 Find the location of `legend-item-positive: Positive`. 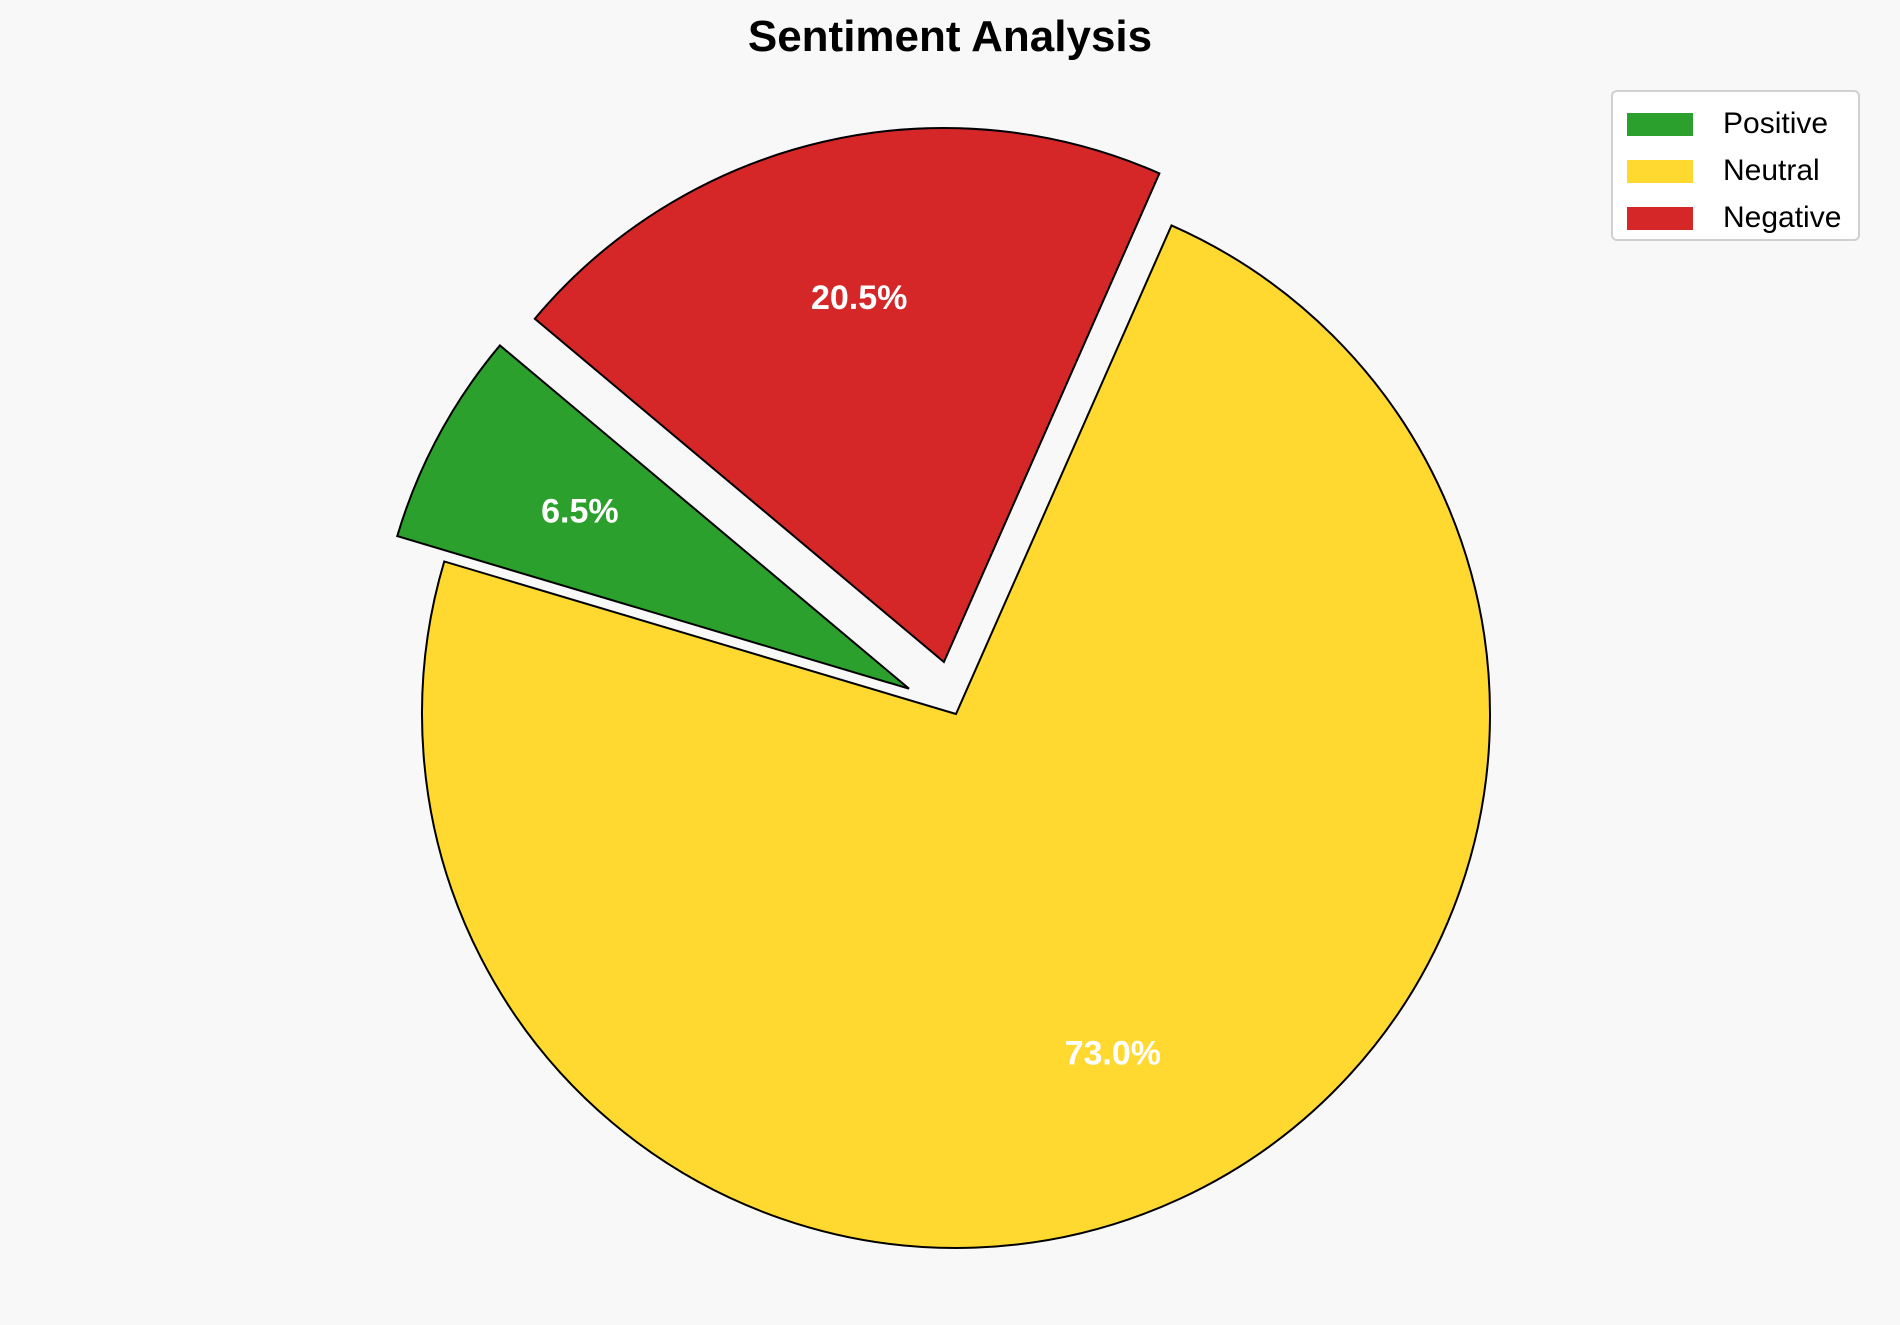

legend-item-positive: Positive is located at coordinates (1727, 124).